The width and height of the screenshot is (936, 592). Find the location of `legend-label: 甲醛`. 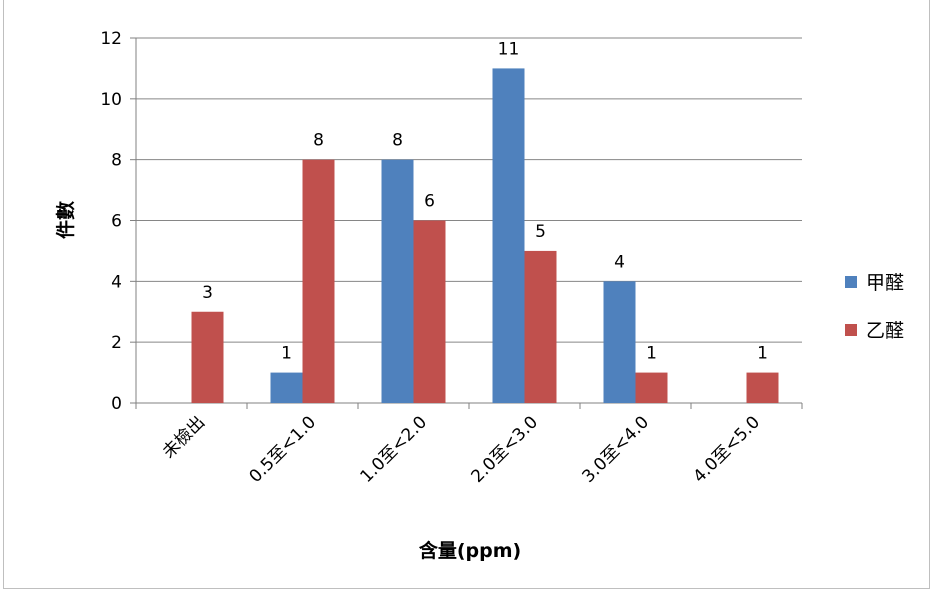

legend-label: 甲醛 is located at coordinates (885, 283).